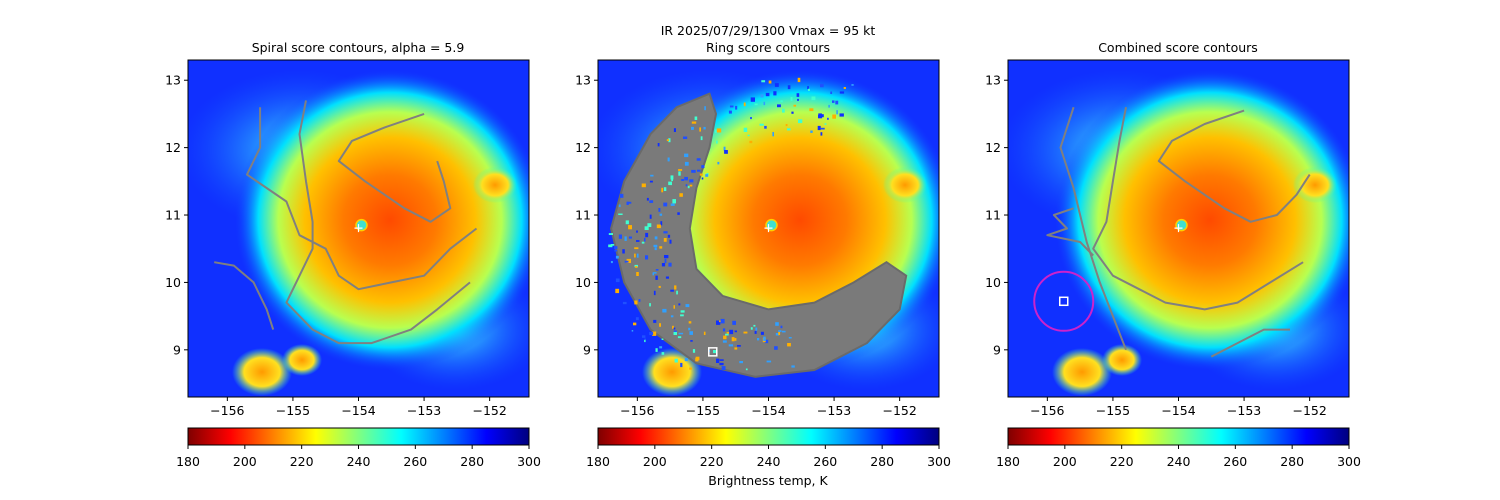 The height and width of the screenshot is (500, 1500). Describe the element at coordinates (1178, 47) in the screenshot. I see `panel-title-combined: Combined score contours` at that location.